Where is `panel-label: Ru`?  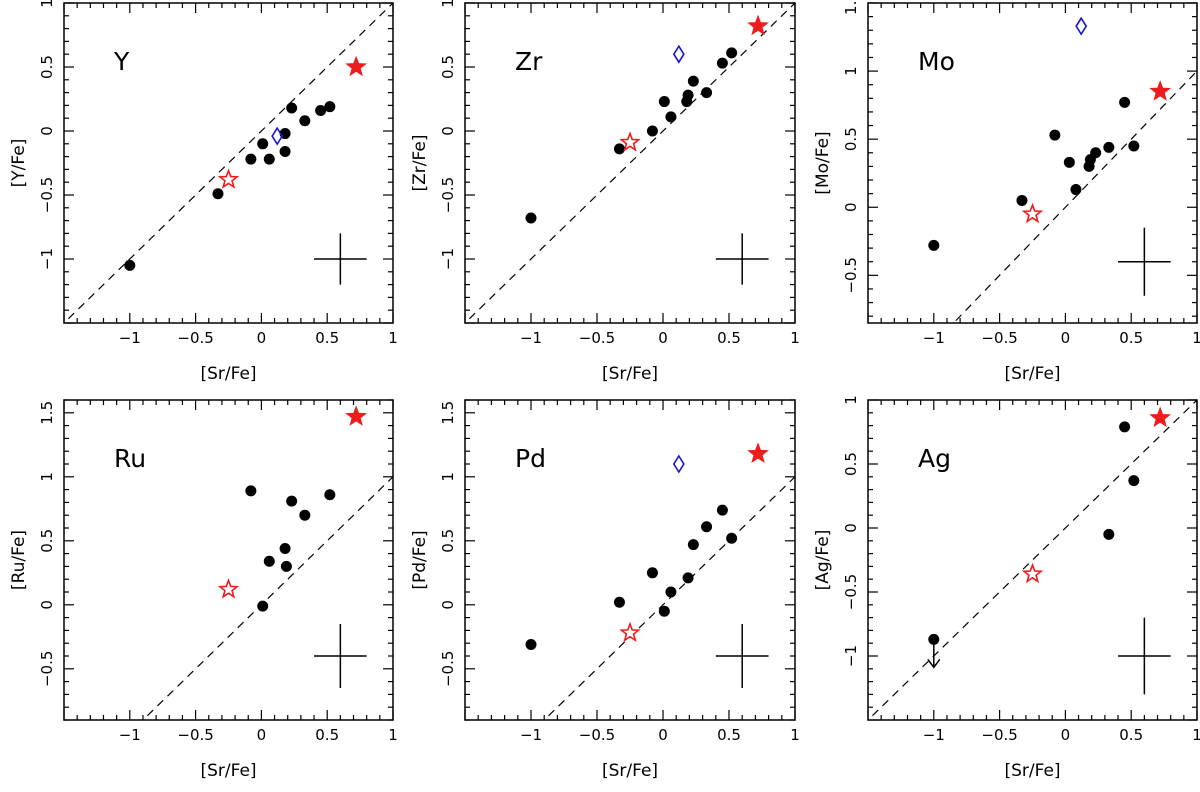
panel-label: Ru is located at coordinates (130, 458).